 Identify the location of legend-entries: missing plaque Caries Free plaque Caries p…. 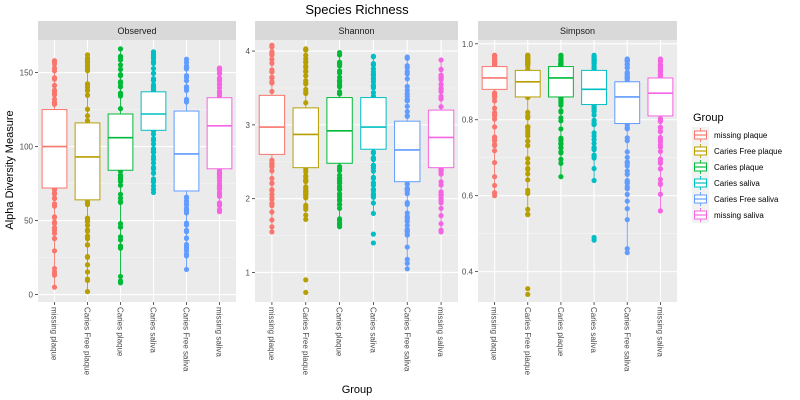
(737, 175).